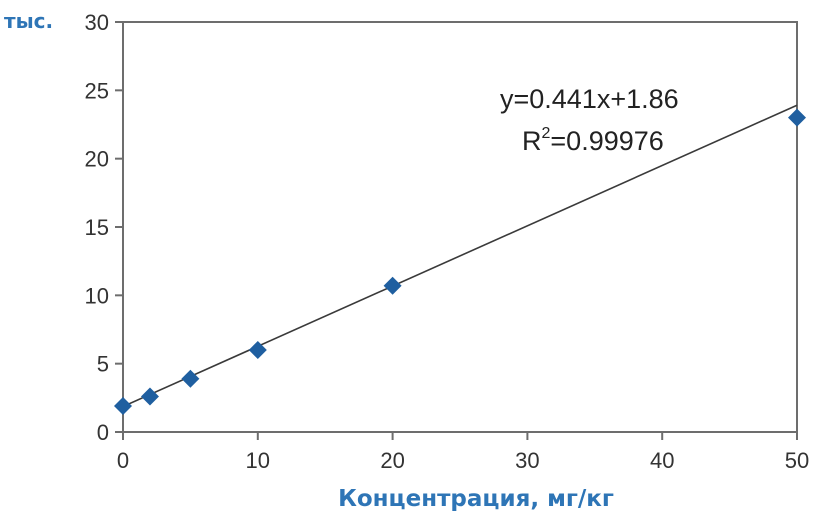 Image resolution: width=817 pixels, height=512 pixels. Describe the element at coordinates (476, 499) in the screenshot. I see `x-axis-label: Концентрация, мг/кг` at that location.